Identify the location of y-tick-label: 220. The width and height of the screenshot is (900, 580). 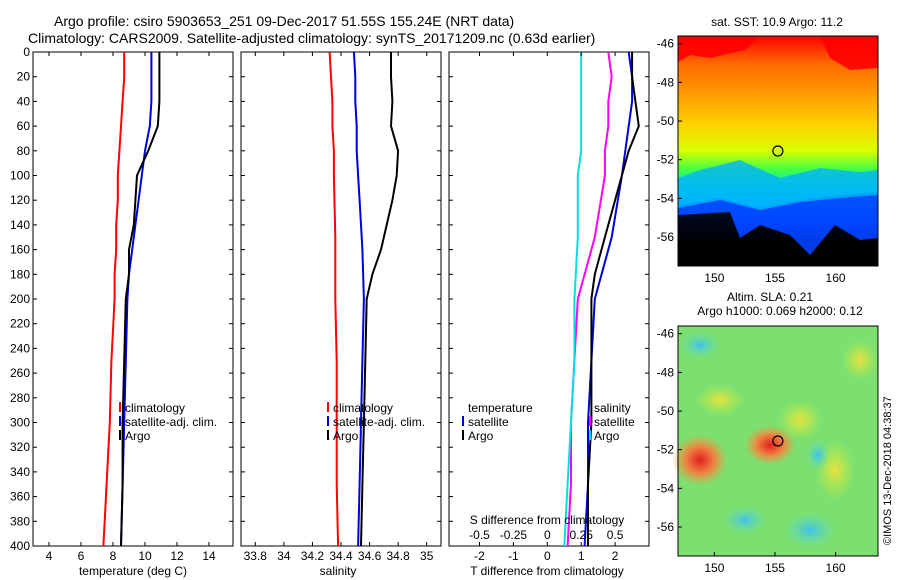
(20, 324).